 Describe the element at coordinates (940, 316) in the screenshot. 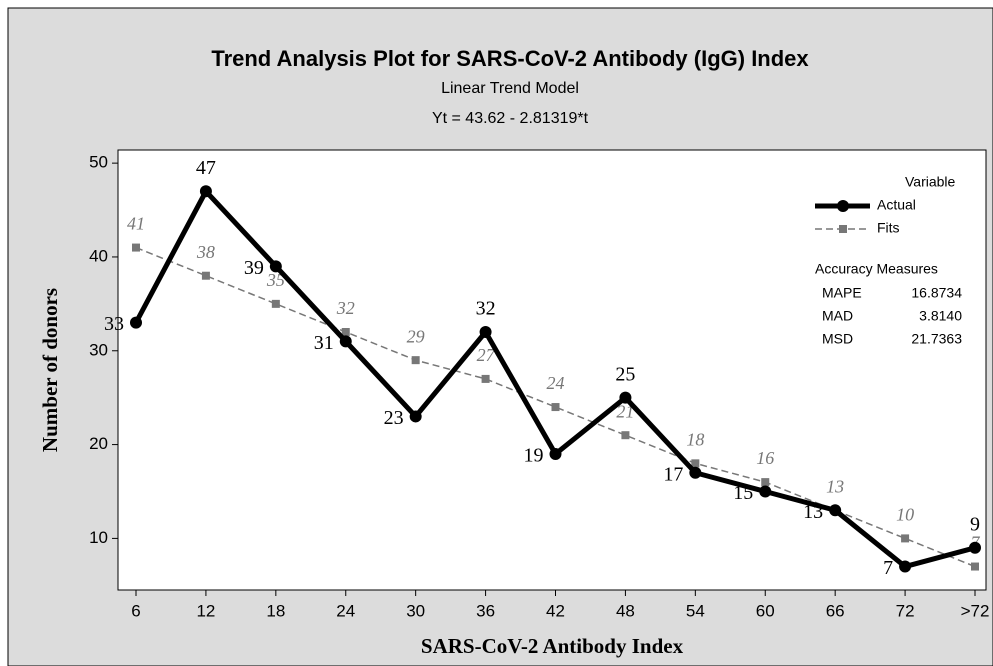

I see `accuracy-value: 3.8140` at that location.